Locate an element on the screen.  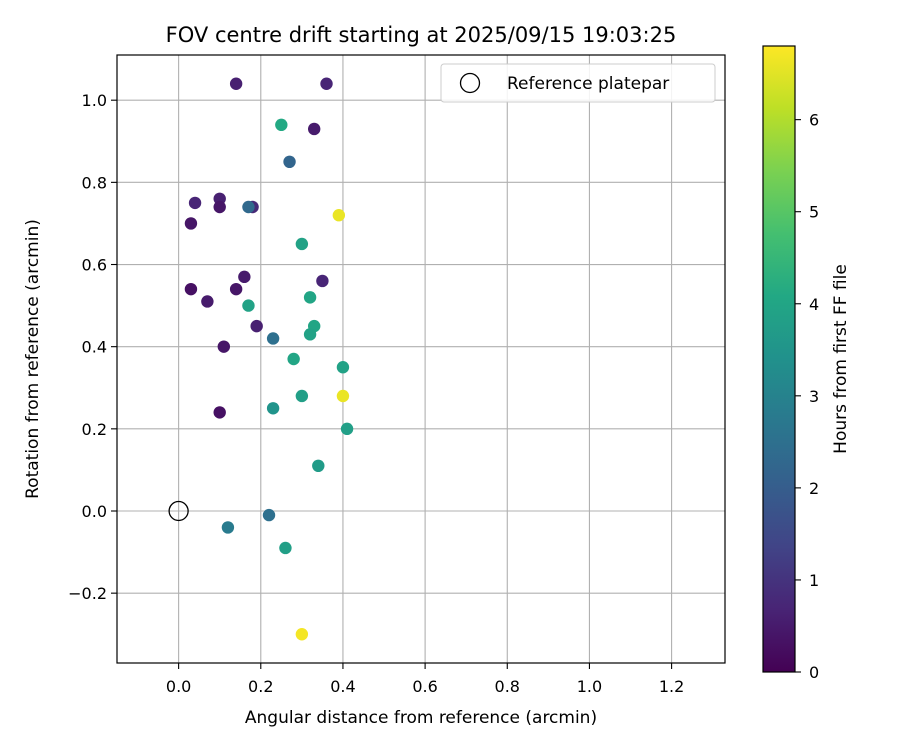
x-tick-label: 0.8 is located at coordinates (507, 686).